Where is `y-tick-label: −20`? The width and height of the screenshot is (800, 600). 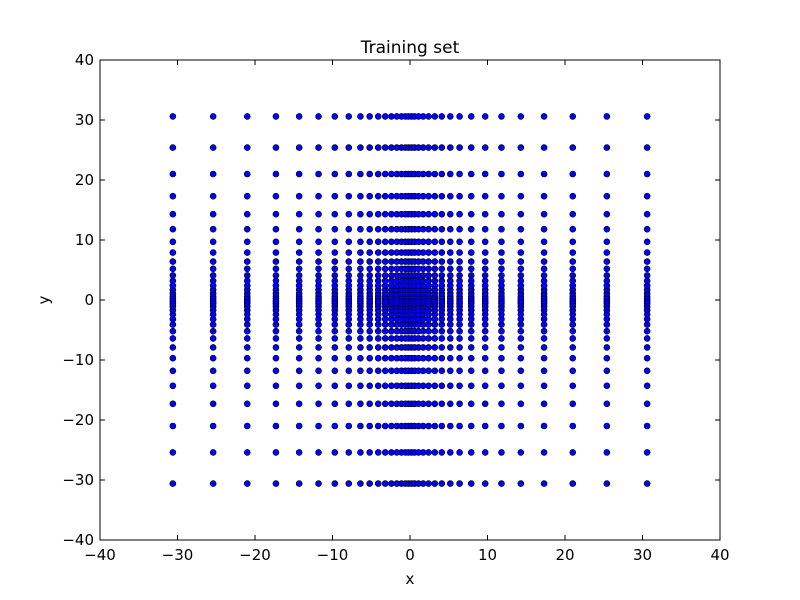
y-tick-label: −20 is located at coordinates (78, 420).